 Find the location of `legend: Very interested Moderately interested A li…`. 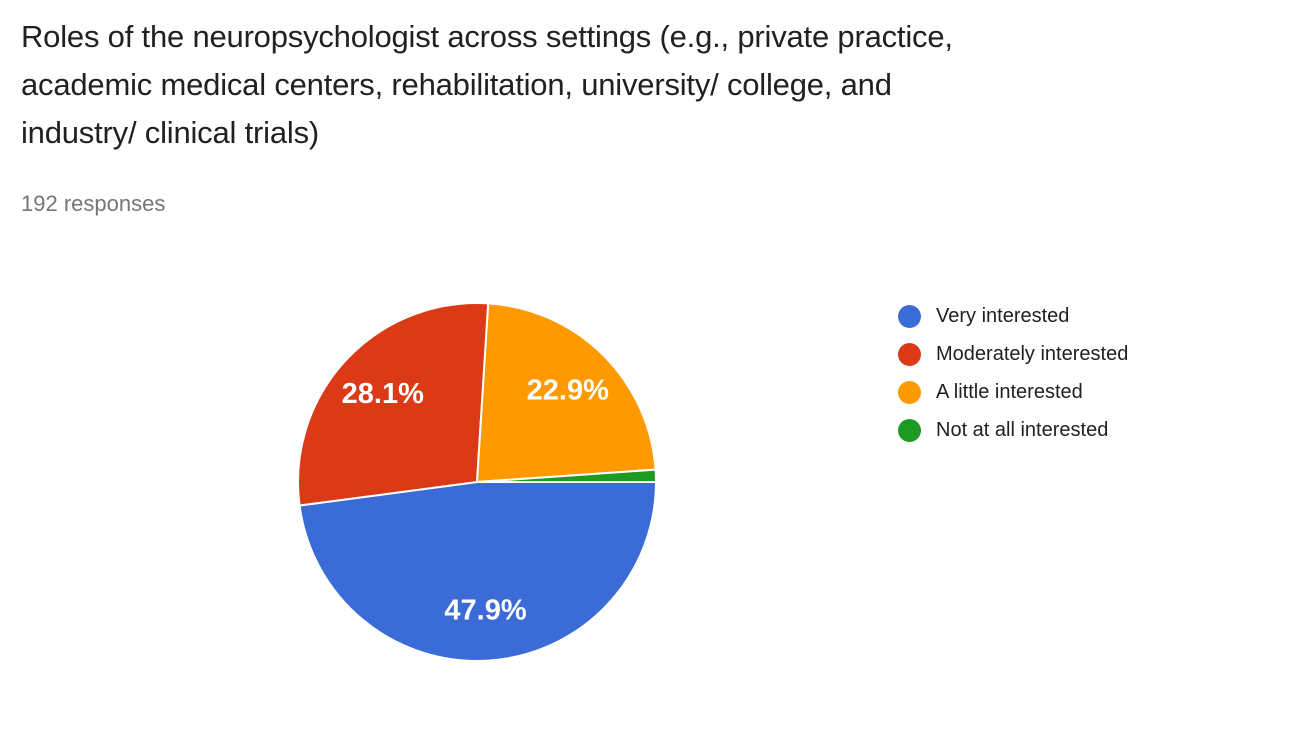

legend: Very interested Moderately interested A li… is located at coordinates (1013, 373).